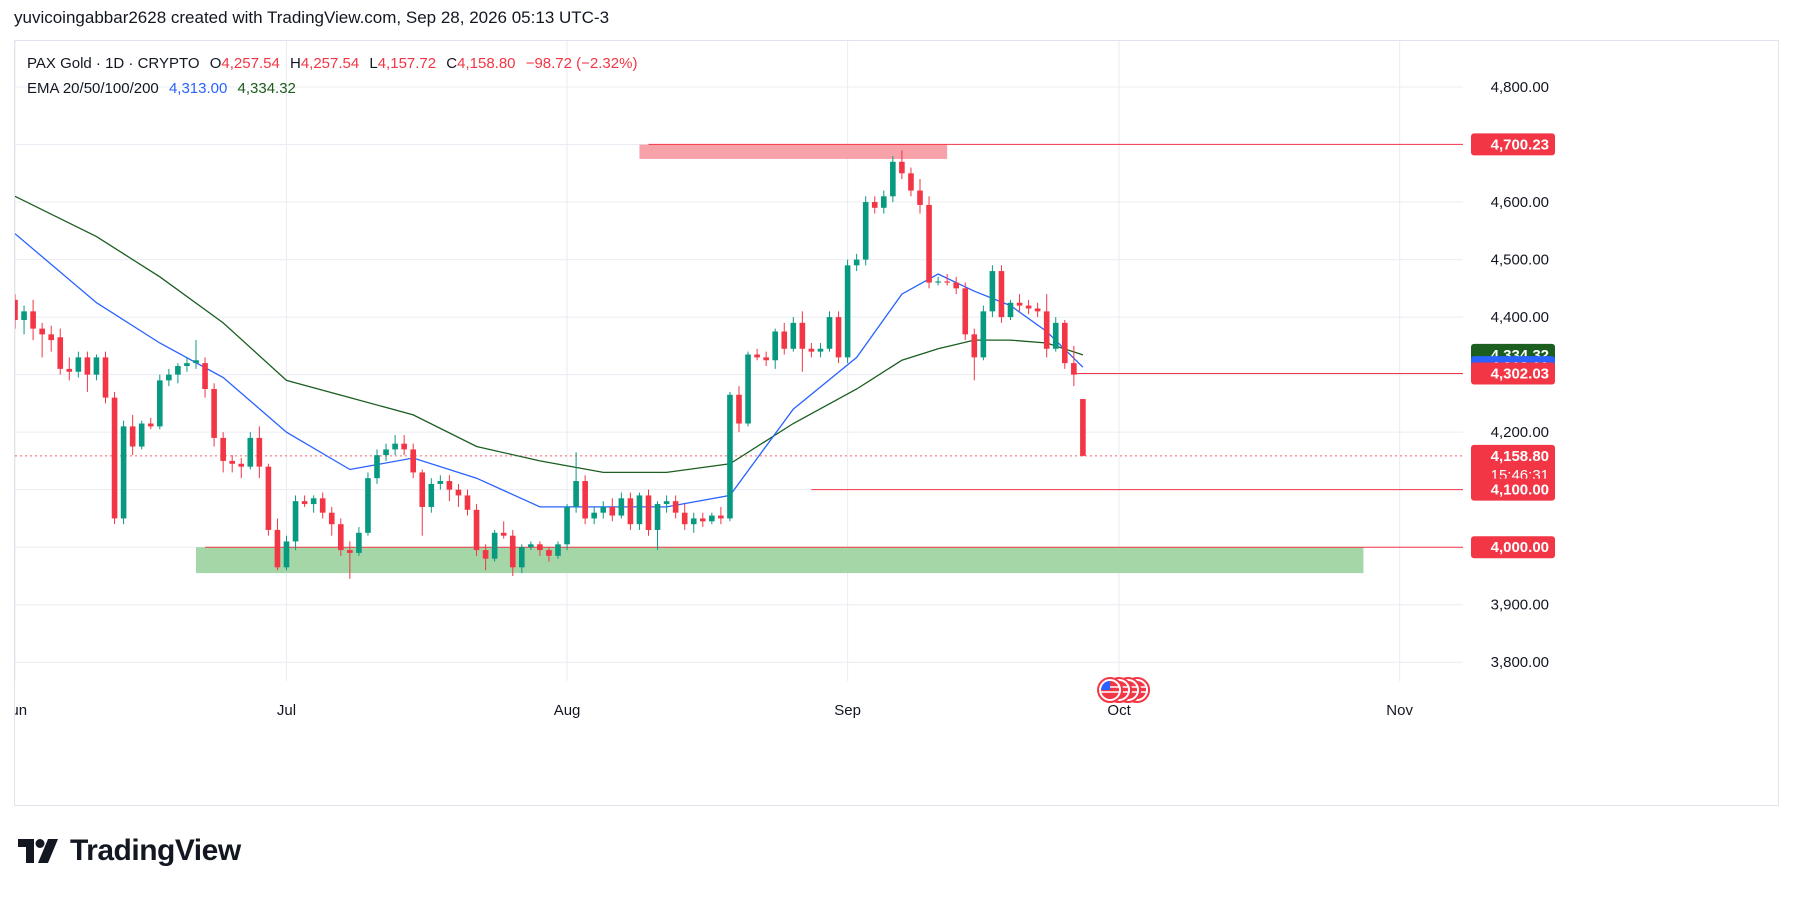  I want to click on tradingview-brand: TradingView, so click(129, 851).